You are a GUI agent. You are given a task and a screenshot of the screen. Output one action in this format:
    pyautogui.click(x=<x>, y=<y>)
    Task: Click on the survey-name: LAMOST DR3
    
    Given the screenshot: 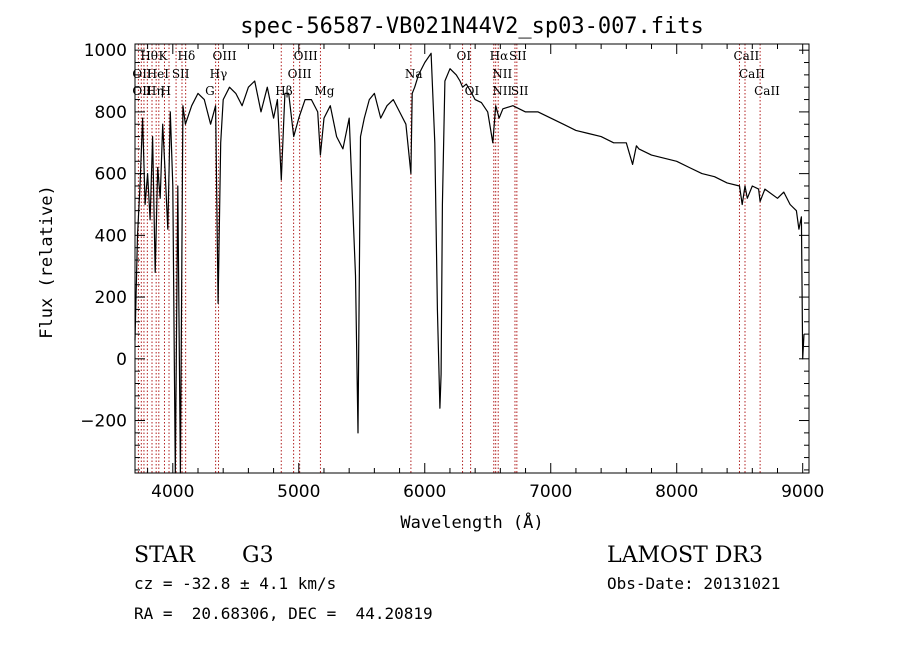 What is the action you would take?
    pyautogui.click(x=685, y=555)
    